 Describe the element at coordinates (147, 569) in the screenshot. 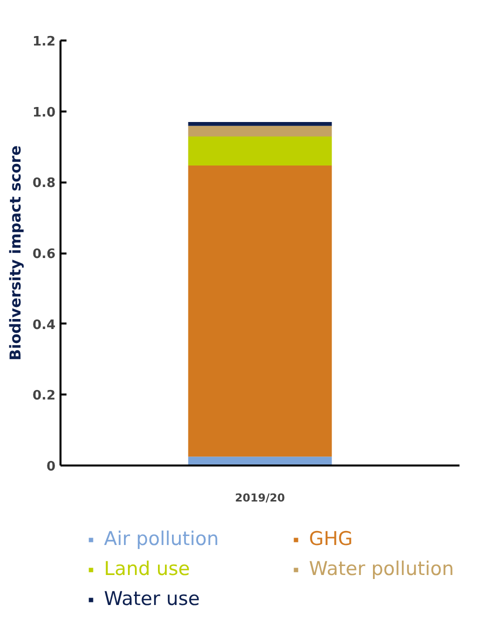

I see `legend-label: Land use` at that location.